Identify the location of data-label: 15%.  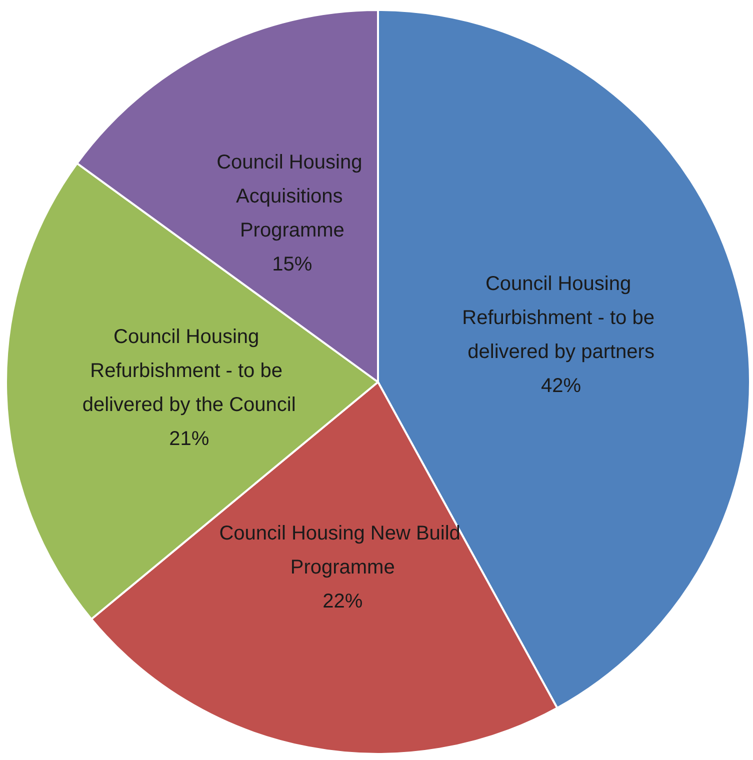
(292, 265).